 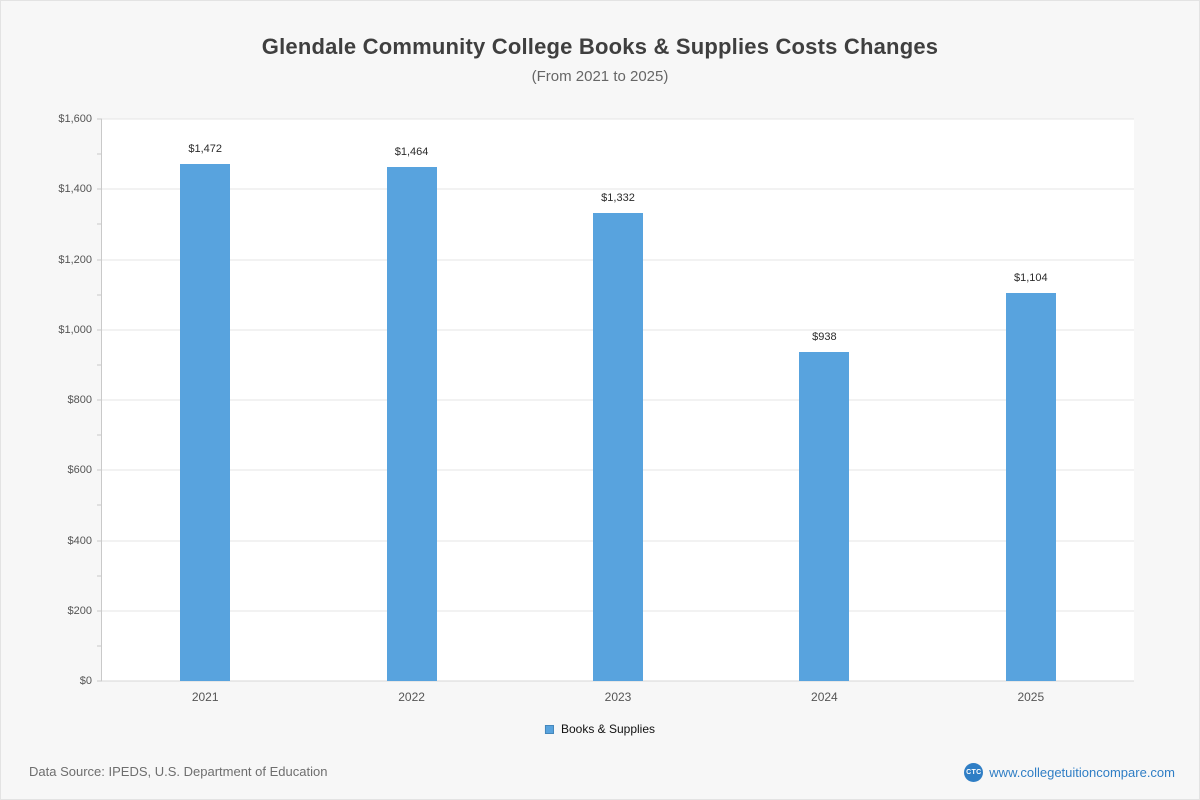 What do you see at coordinates (1082, 772) in the screenshot?
I see `website-url: www.collegetuitioncompare.com` at bounding box center [1082, 772].